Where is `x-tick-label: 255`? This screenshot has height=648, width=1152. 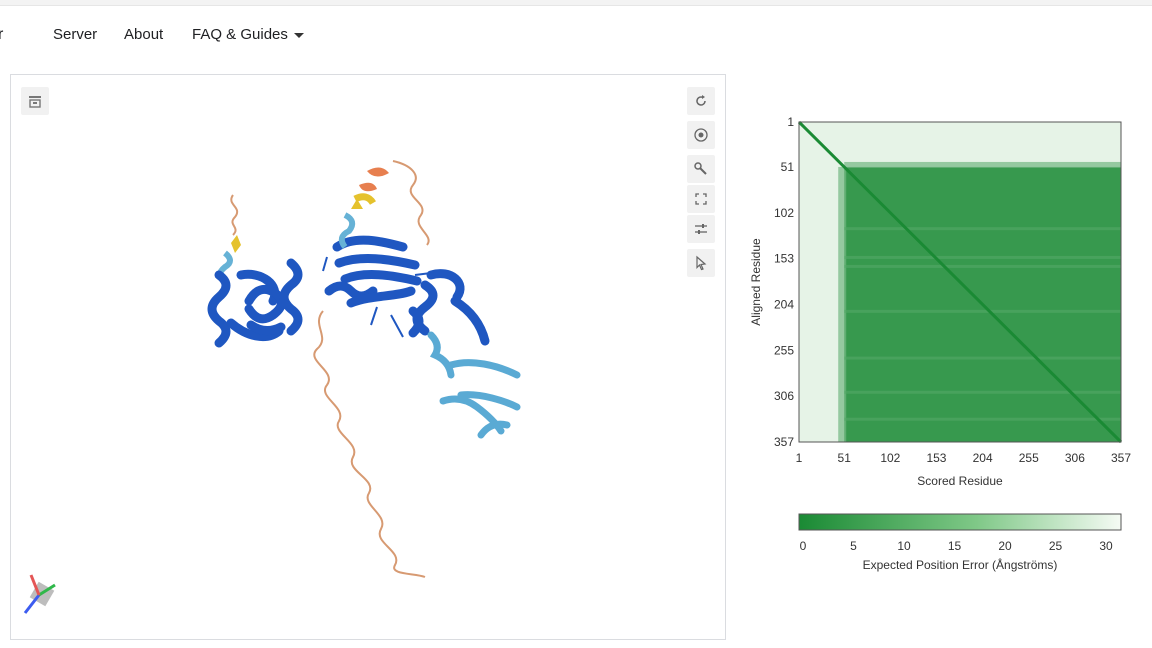
x-tick-label: 255 is located at coordinates (1029, 458).